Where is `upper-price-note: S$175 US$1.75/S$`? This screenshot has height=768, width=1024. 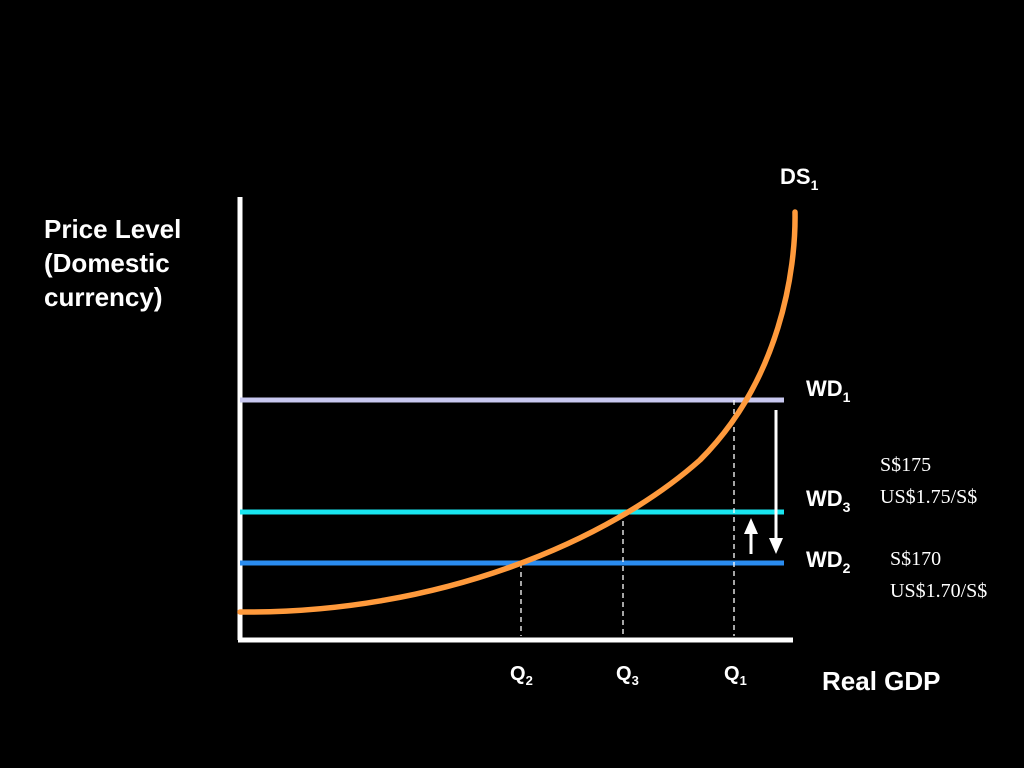
upper-price-note: S$175 US$1.75/S$ is located at coordinates (928, 481).